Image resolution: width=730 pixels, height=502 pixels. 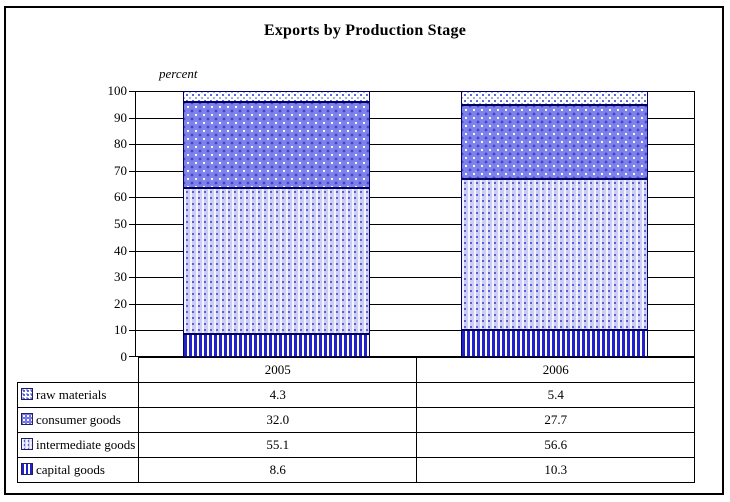 I want to click on bar-segment-capital-goods-2006, so click(x=554, y=343).